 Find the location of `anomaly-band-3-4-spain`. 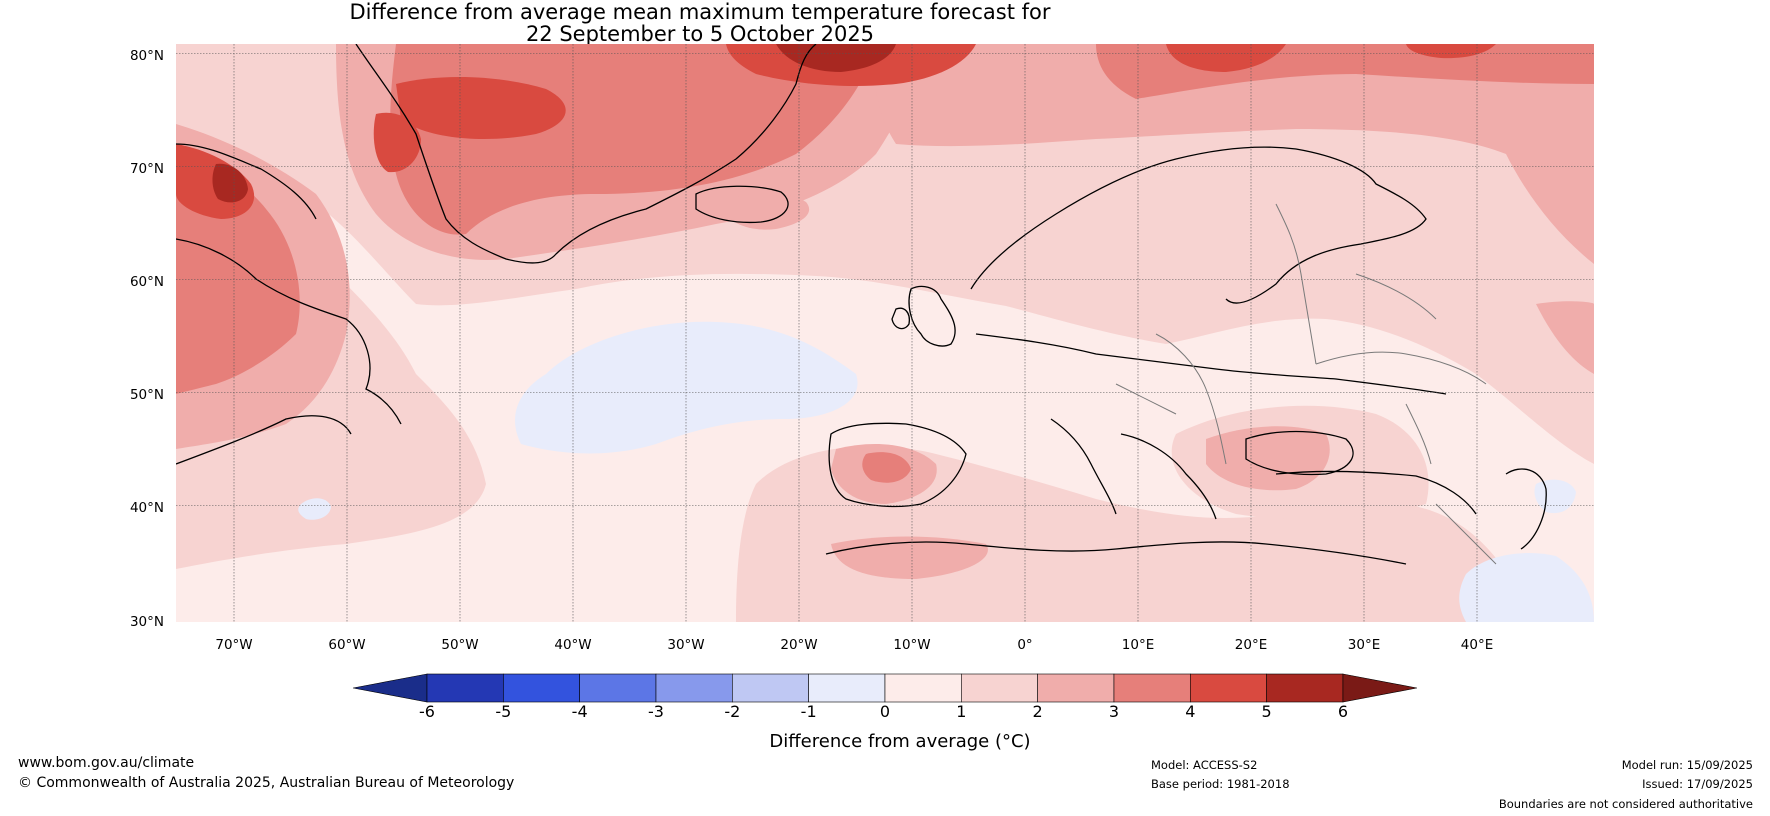

anomaly-band-3-4-spain is located at coordinates (886, 467).